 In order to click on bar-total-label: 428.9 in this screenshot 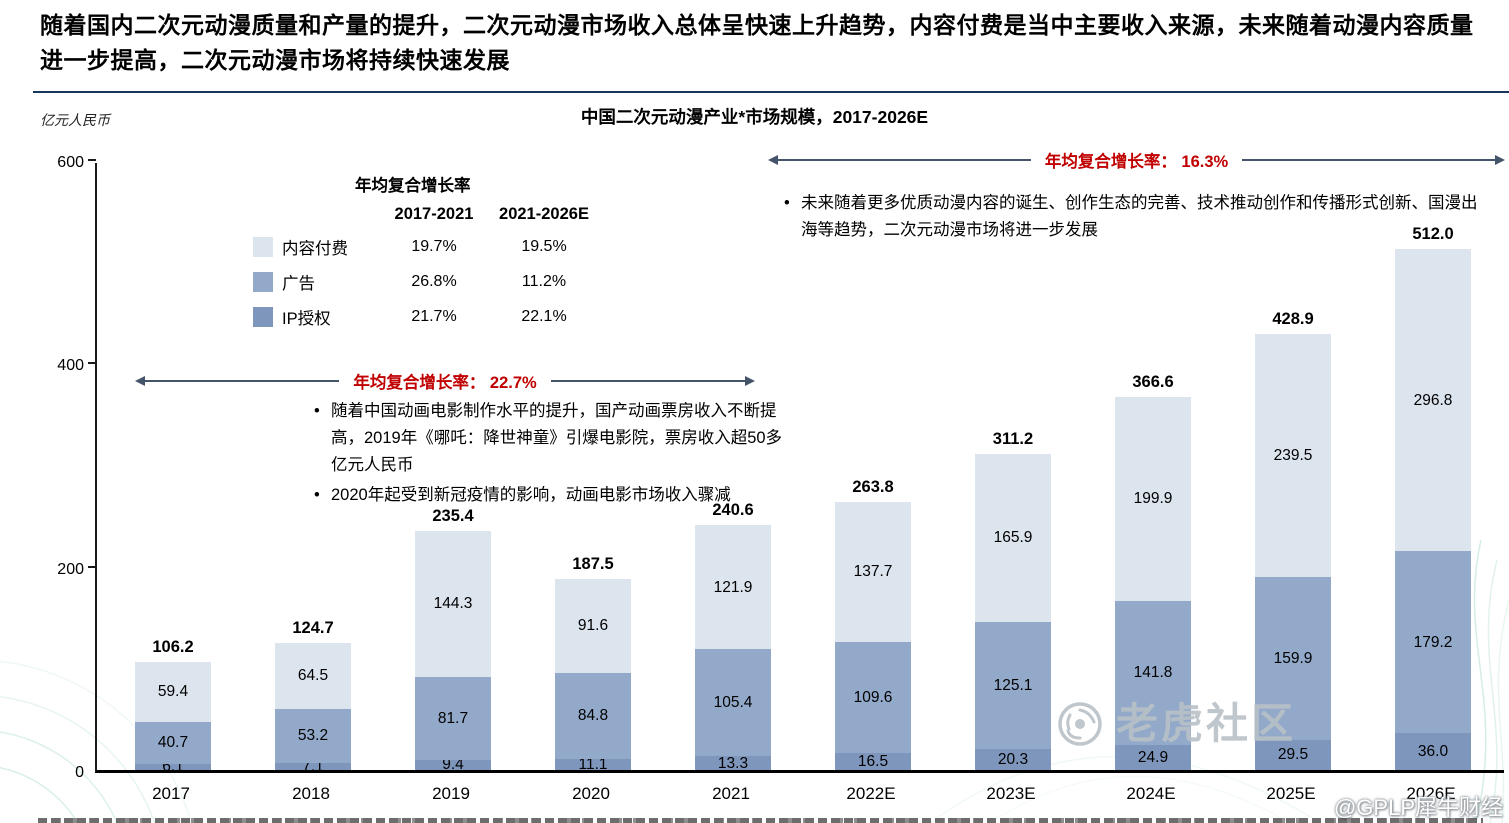, I will do `click(1293, 318)`.